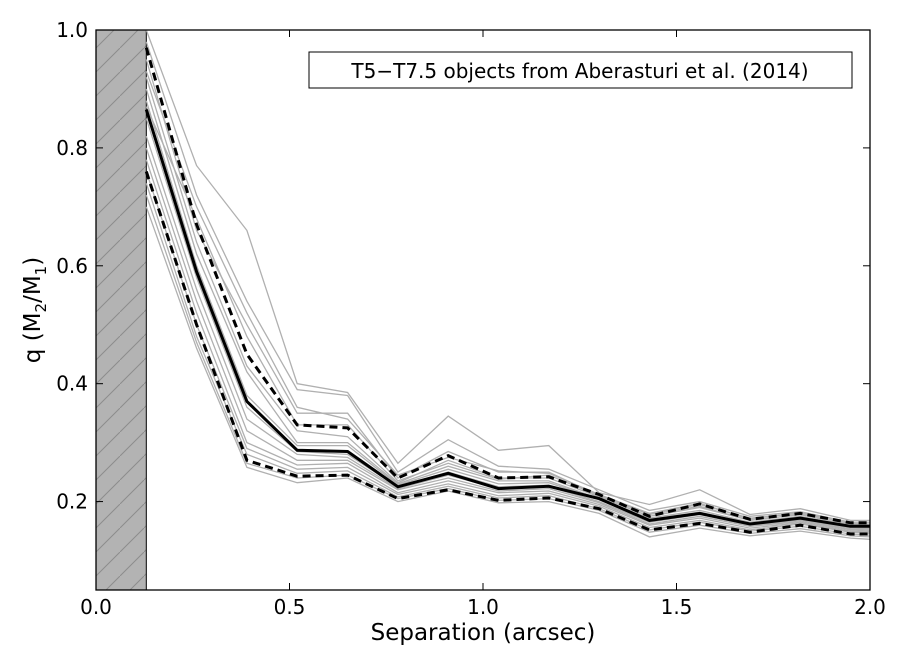 The width and height of the screenshot is (910, 660). I want to click on y-tick-label: 0.4, so click(72, 384).